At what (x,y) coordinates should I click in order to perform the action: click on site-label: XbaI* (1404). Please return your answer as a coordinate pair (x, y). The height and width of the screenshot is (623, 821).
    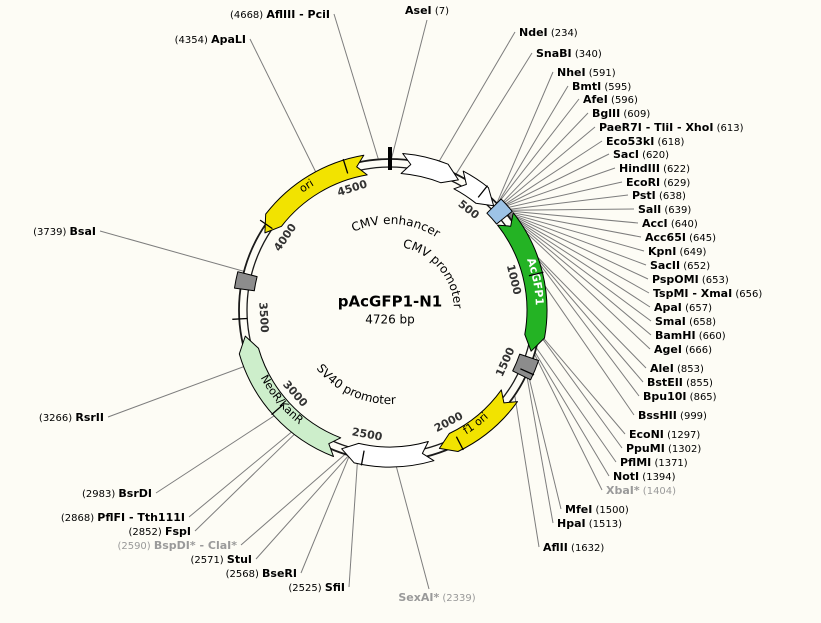
    Looking at the image, I should click on (641, 490).